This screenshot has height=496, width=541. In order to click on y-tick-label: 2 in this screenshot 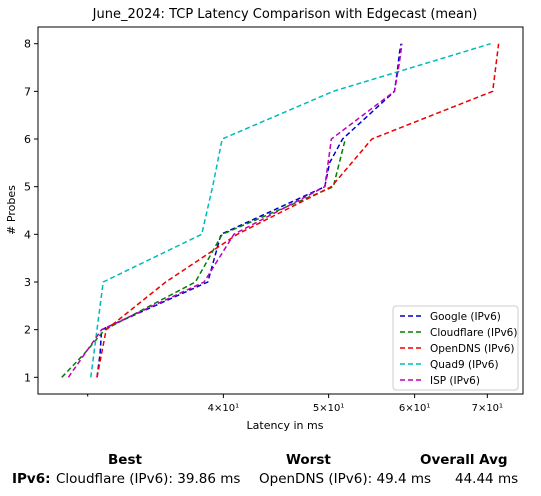, I will do `click(27, 330)`.